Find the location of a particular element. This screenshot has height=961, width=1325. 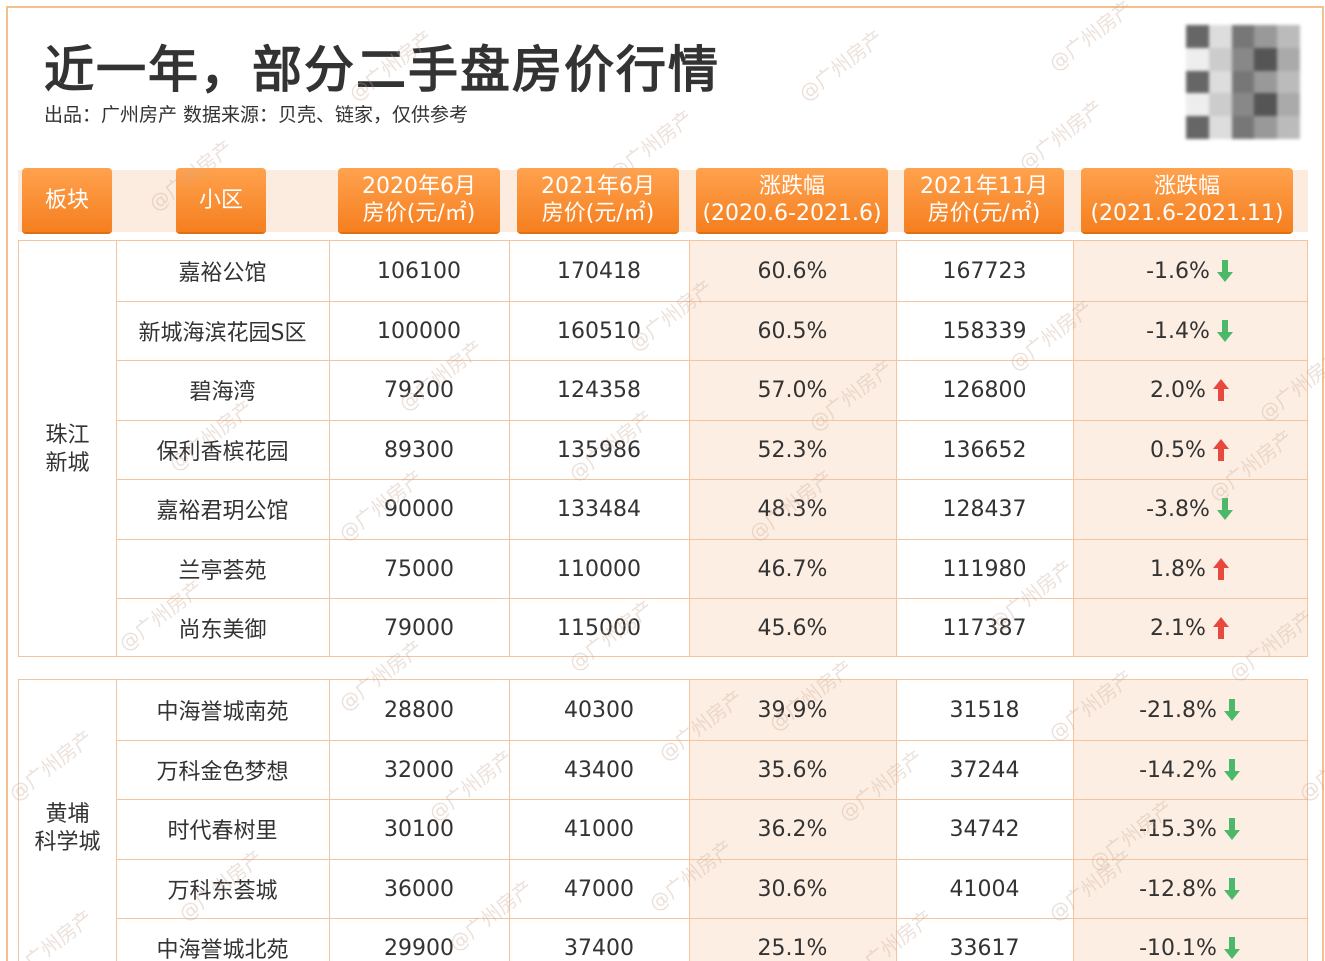

table-row: 中海誉城北苑 29900 37400 25.1% 33617 -10.1% is located at coordinates (663, 939).